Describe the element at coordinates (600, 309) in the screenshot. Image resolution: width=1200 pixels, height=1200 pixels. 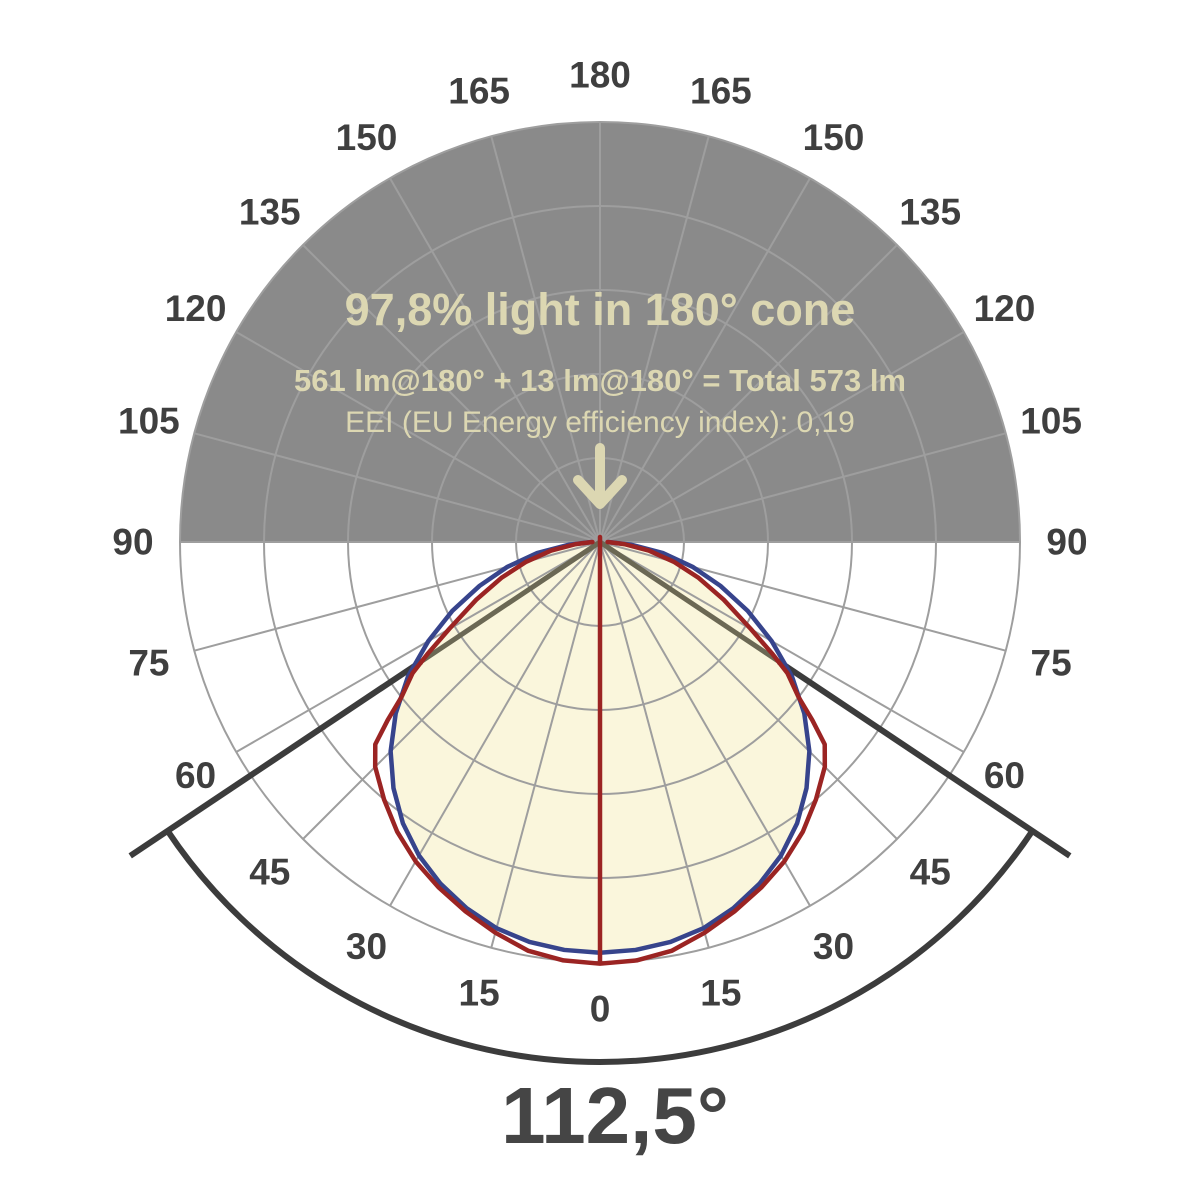
I see `headline-cone-percentage: 97,8% light in 180° cone` at that location.